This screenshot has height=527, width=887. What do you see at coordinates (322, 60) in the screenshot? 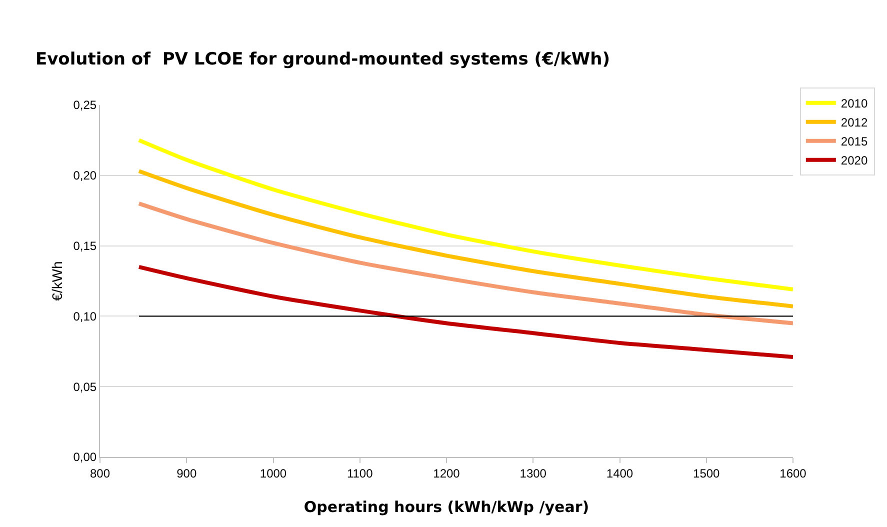
I see `chart-title: Evolution of PV LCOE for ground-mounted systems (€/kWh)` at bounding box center [322, 60].